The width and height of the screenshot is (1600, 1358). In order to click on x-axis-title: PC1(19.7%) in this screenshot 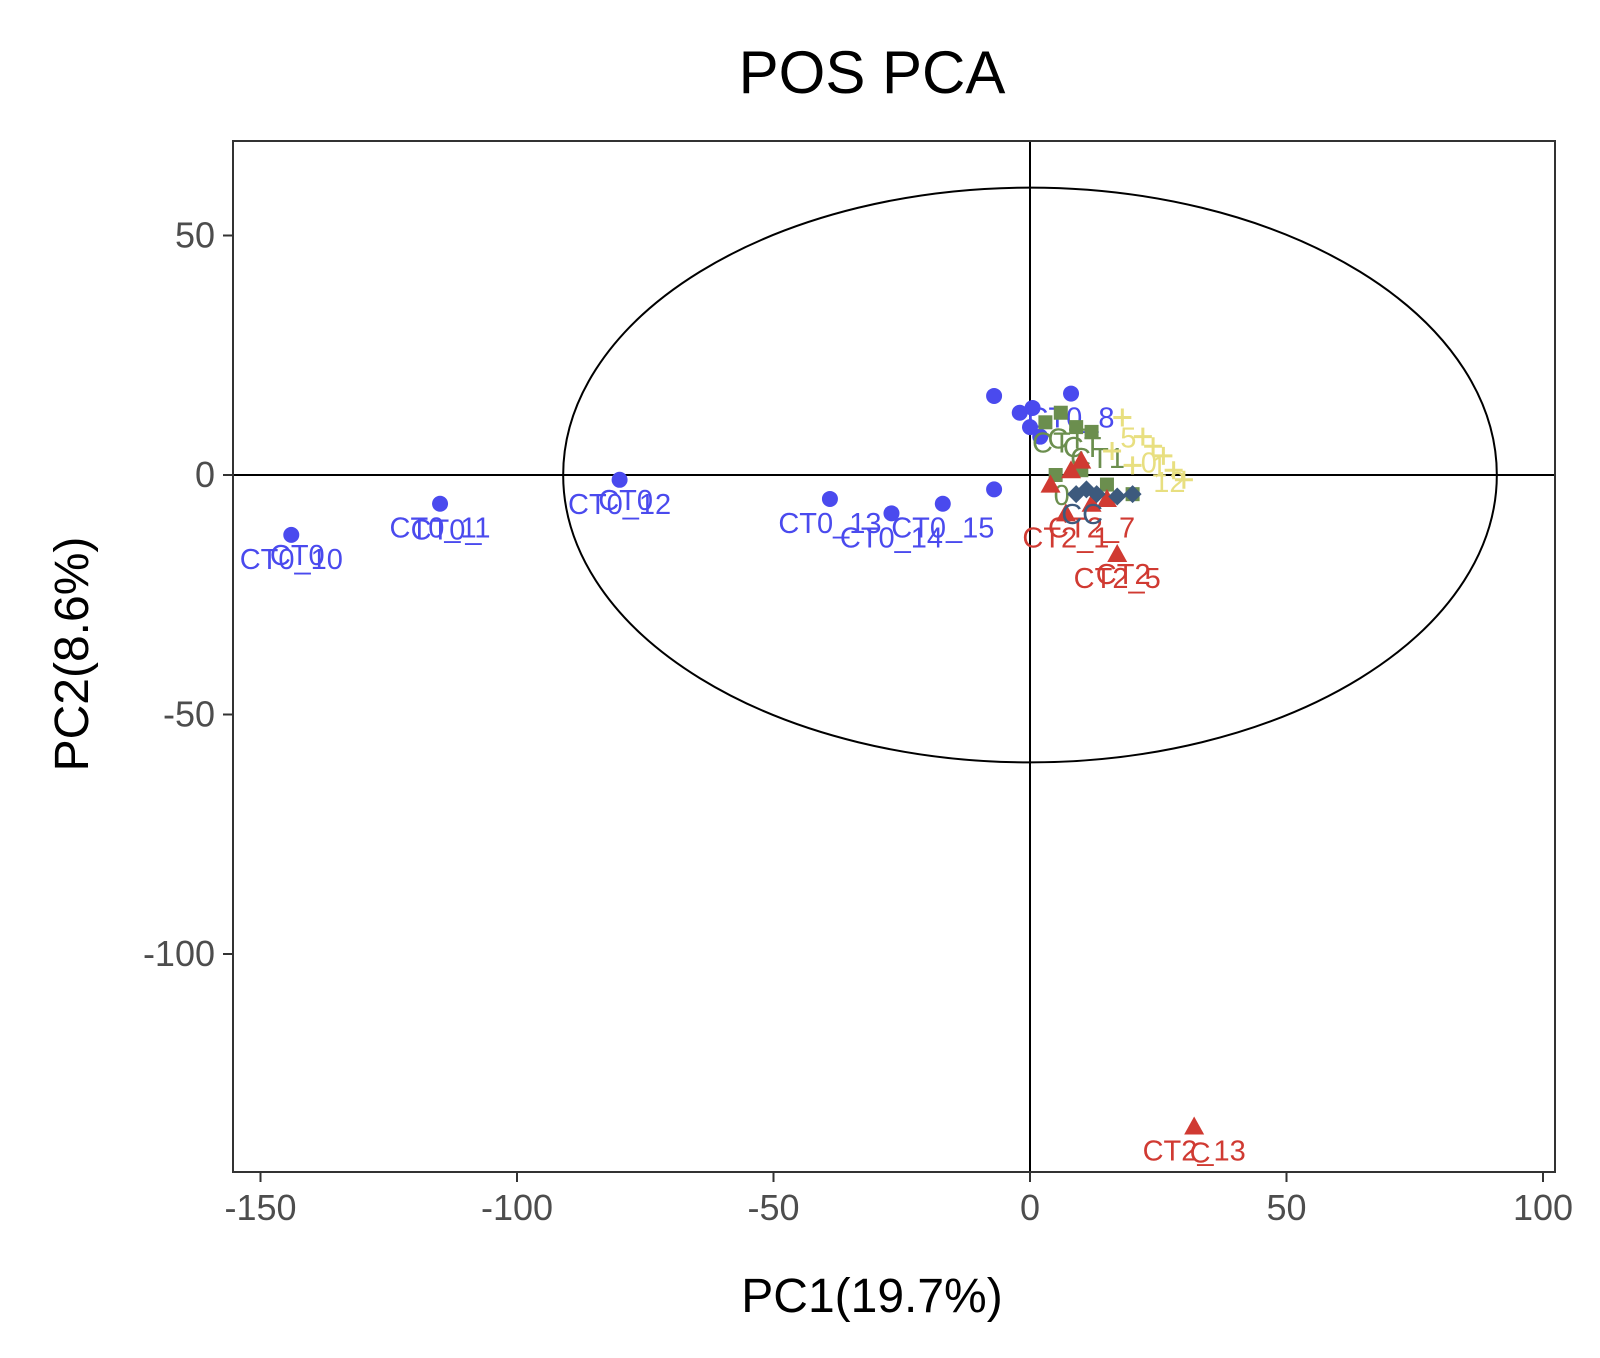, I will do `click(871, 1296)`.